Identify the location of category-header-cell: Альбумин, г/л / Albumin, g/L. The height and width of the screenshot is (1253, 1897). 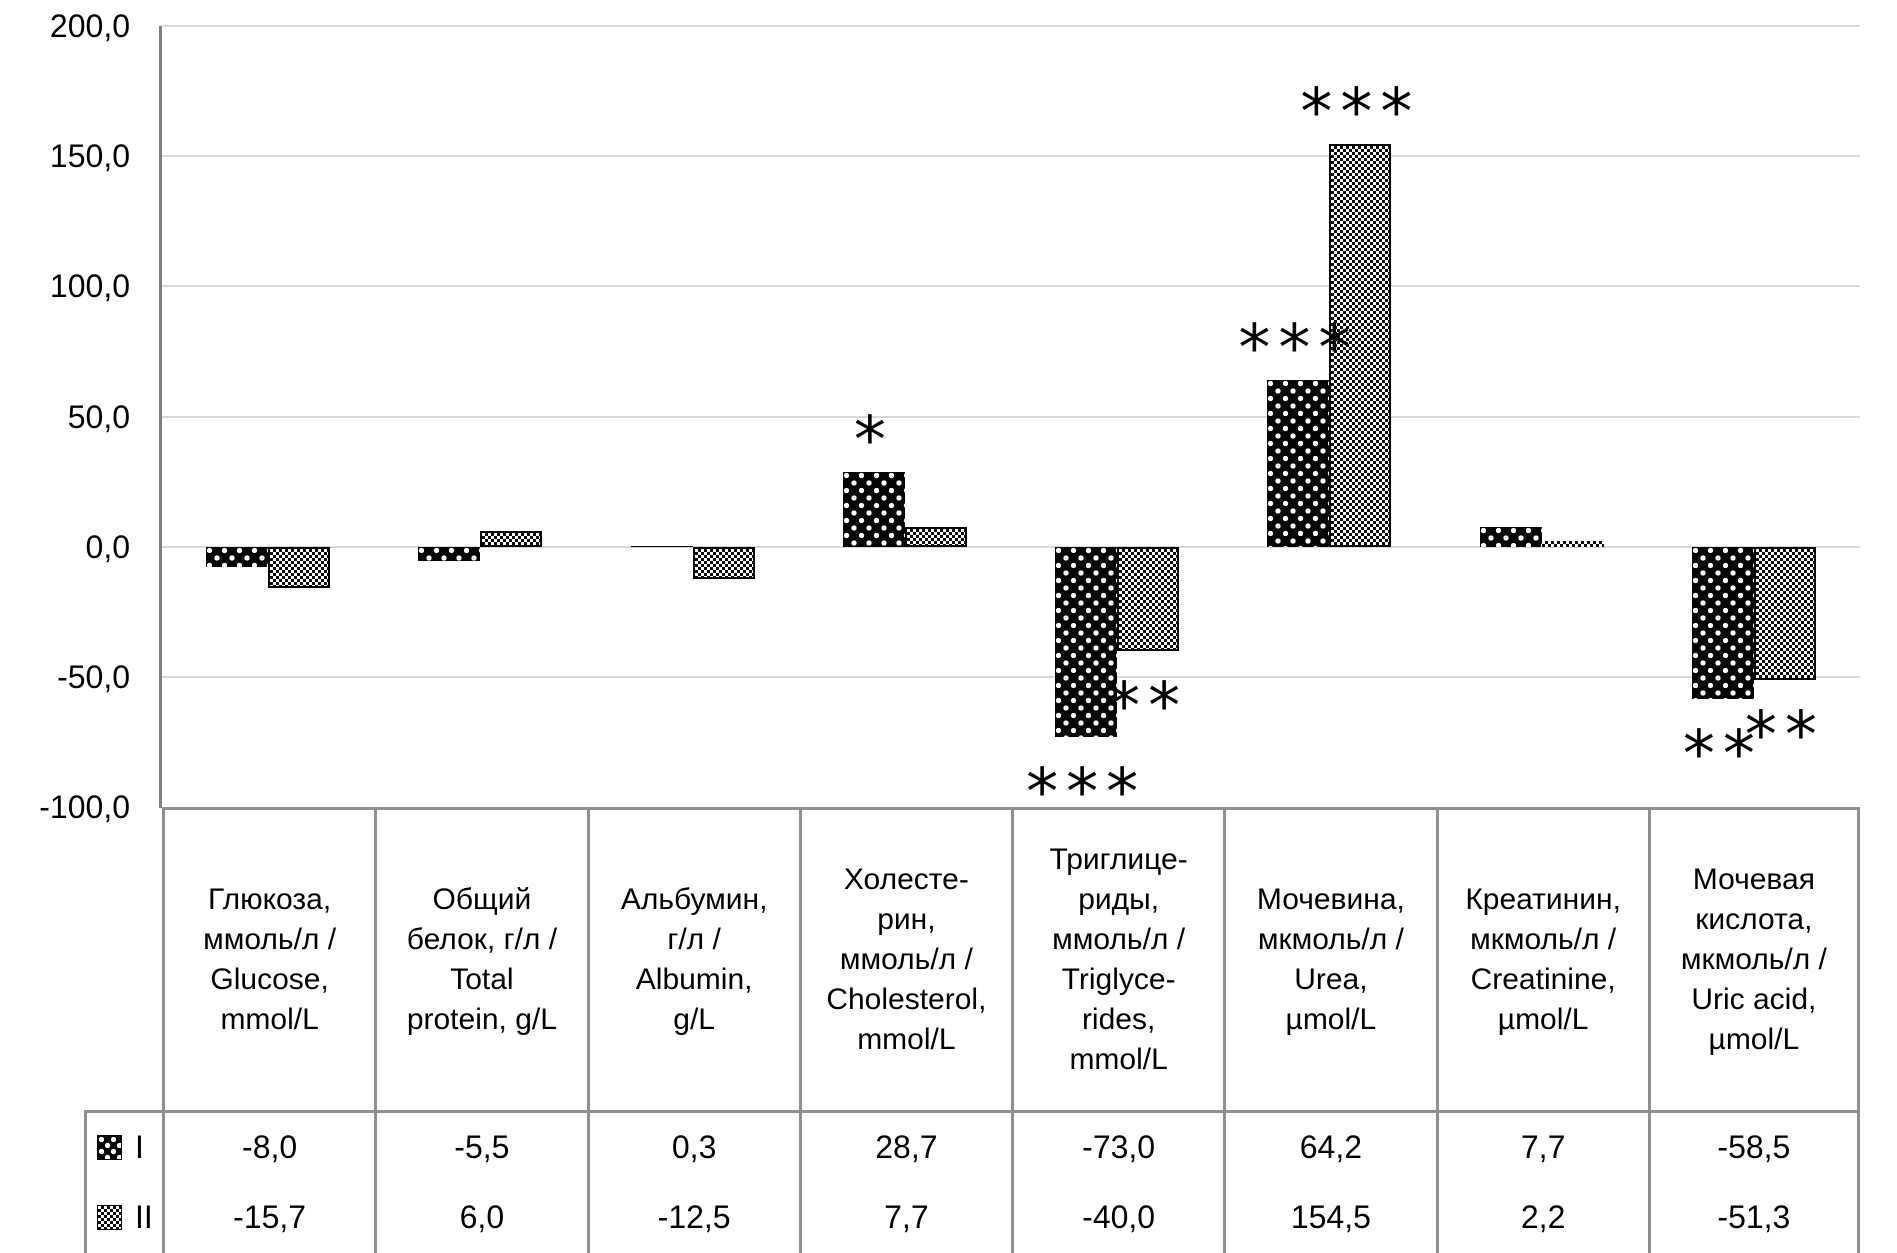
(692, 960).